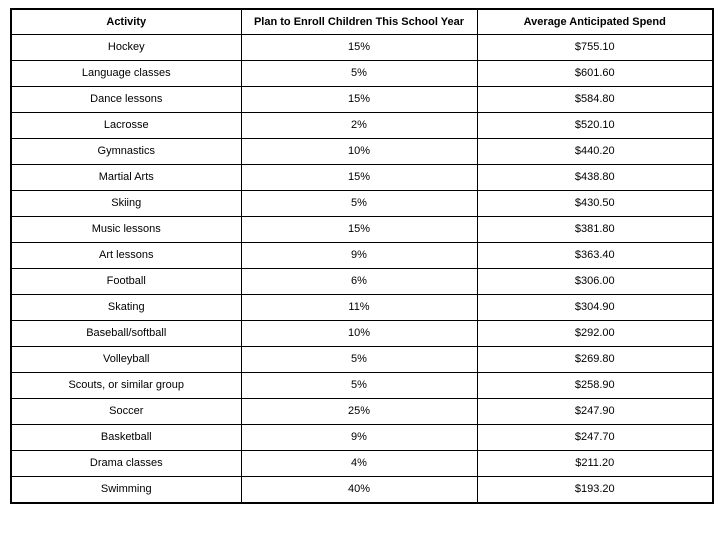 This screenshot has width=721, height=534. Describe the element at coordinates (126, 99) in the screenshot. I see `activity-cell: Dance lessons` at that location.